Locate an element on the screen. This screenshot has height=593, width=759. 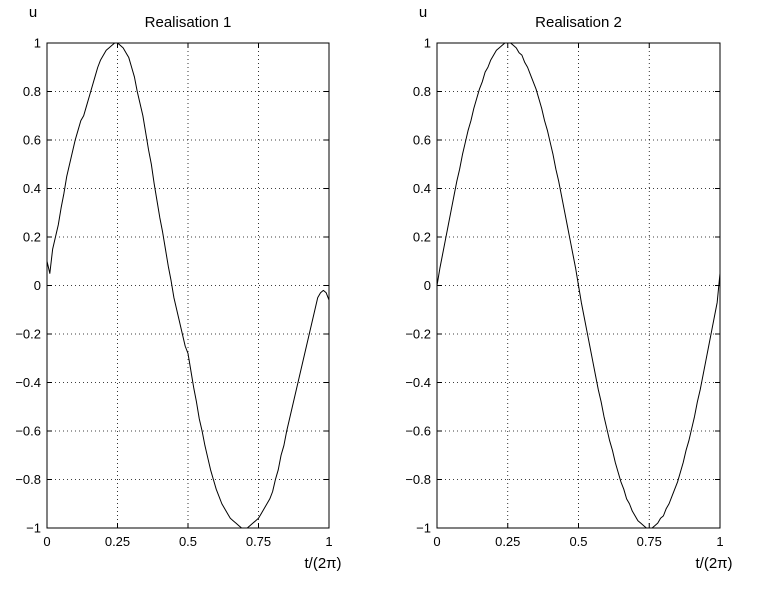
chart-title: Realisation 2 is located at coordinates (578, 22).